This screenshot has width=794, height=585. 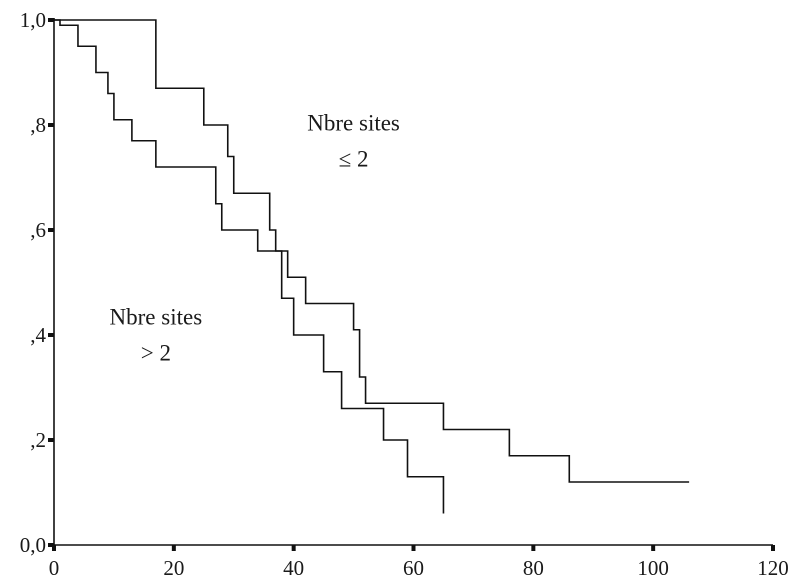 I want to click on x-tick-label: 80, so click(x=533, y=568).